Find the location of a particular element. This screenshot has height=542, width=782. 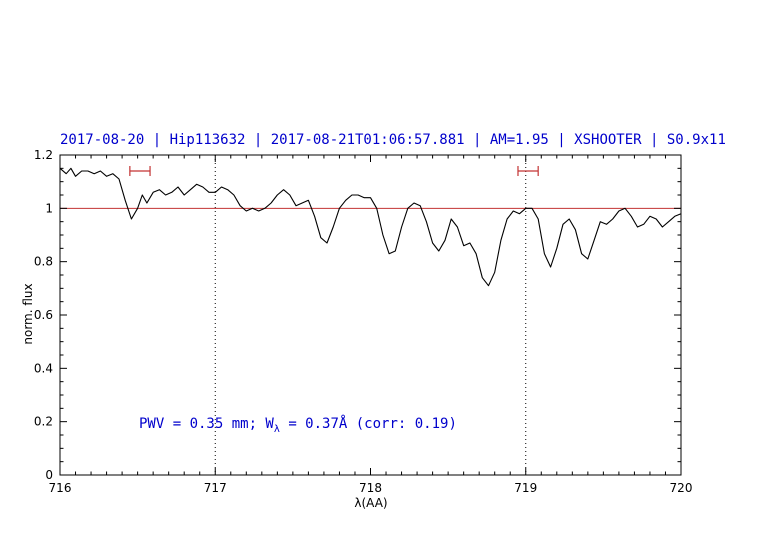

y-tick-label: 0.4 is located at coordinates (43, 368).